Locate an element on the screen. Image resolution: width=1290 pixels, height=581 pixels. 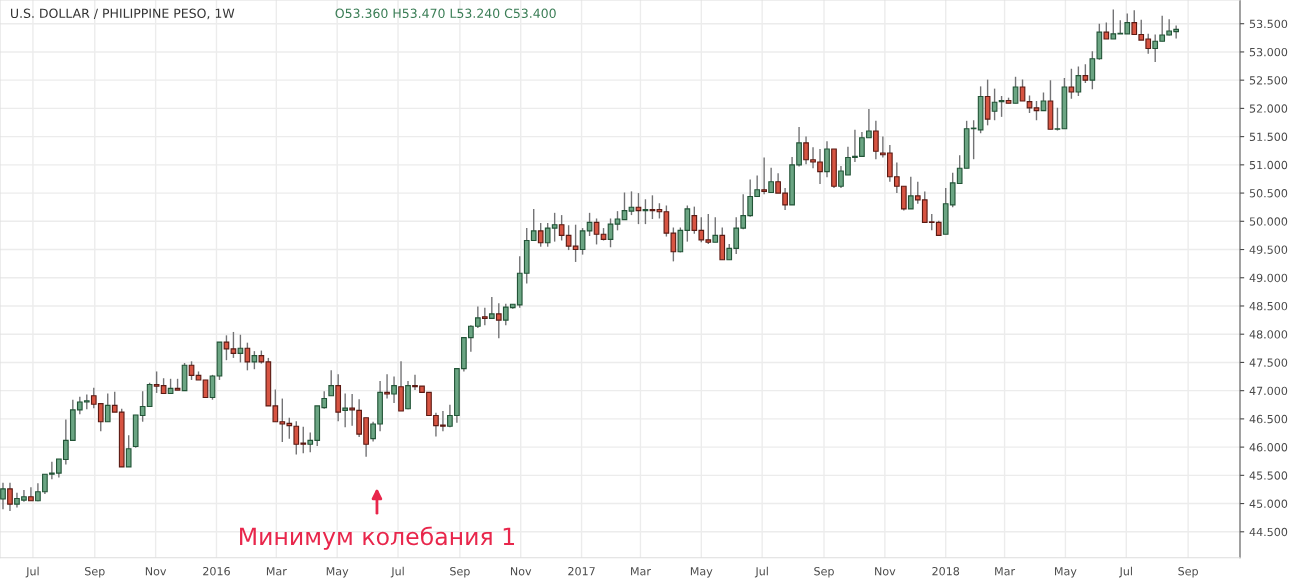
y-tick-label: 45.000 is located at coordinates (1268, 503).